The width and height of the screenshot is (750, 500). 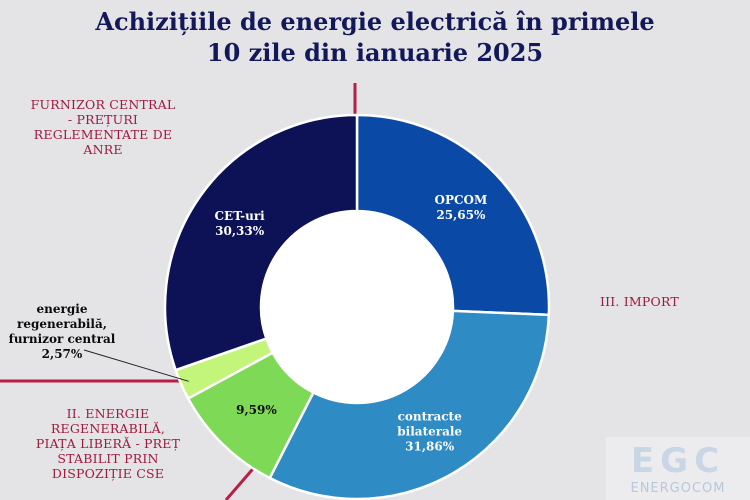 What do you see at coordinates (103, 104) in the screenshot?
I see `annotation-line: FURNIZOR CENTRAL` at bounding box center [103, 104].